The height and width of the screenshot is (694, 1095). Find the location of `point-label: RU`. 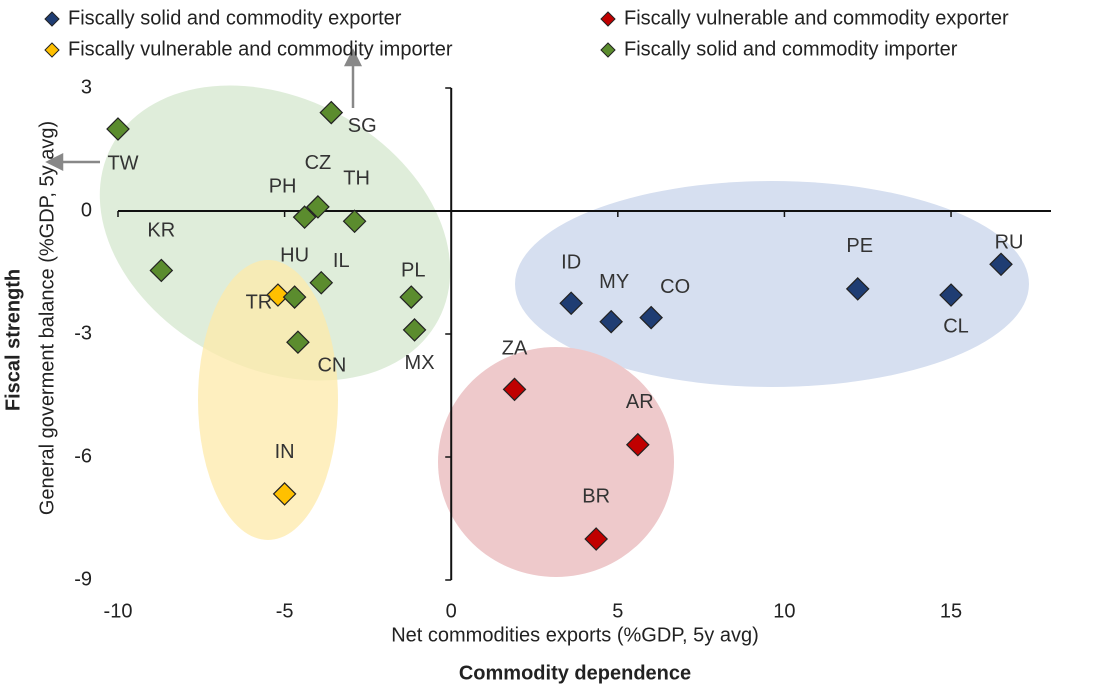

point-label: RU is located at coordinates (1009, 243).